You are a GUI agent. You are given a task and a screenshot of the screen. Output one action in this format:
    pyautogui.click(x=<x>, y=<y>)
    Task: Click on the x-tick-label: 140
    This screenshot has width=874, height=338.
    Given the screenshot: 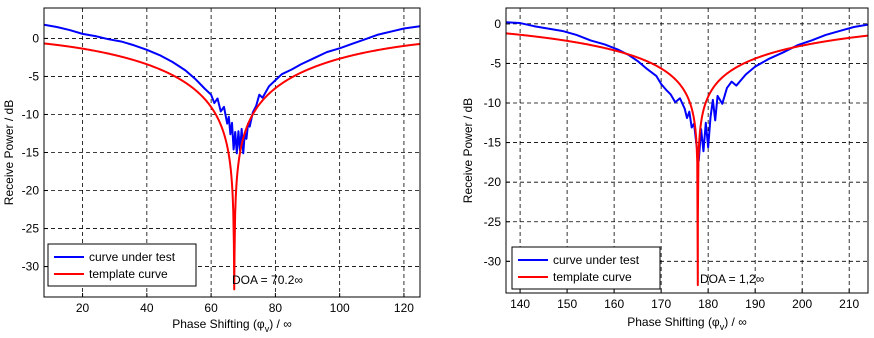 What is the action you would take?
    pyautogui.click(x=520, y=304)
    